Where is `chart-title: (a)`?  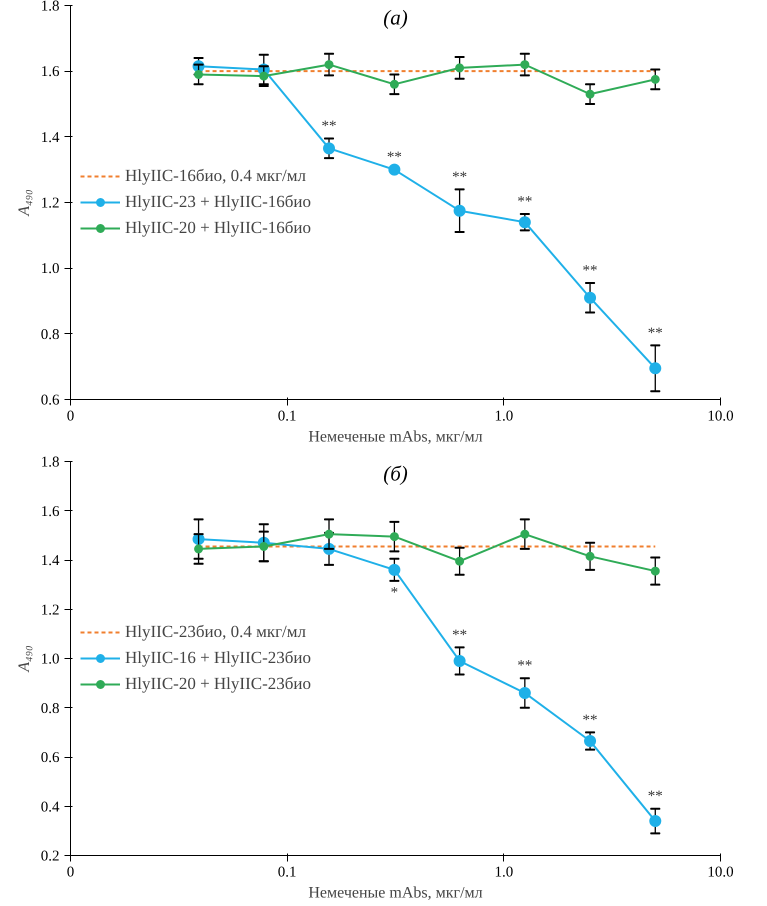
chart-title: (a) is located at coordinates (395, 18).